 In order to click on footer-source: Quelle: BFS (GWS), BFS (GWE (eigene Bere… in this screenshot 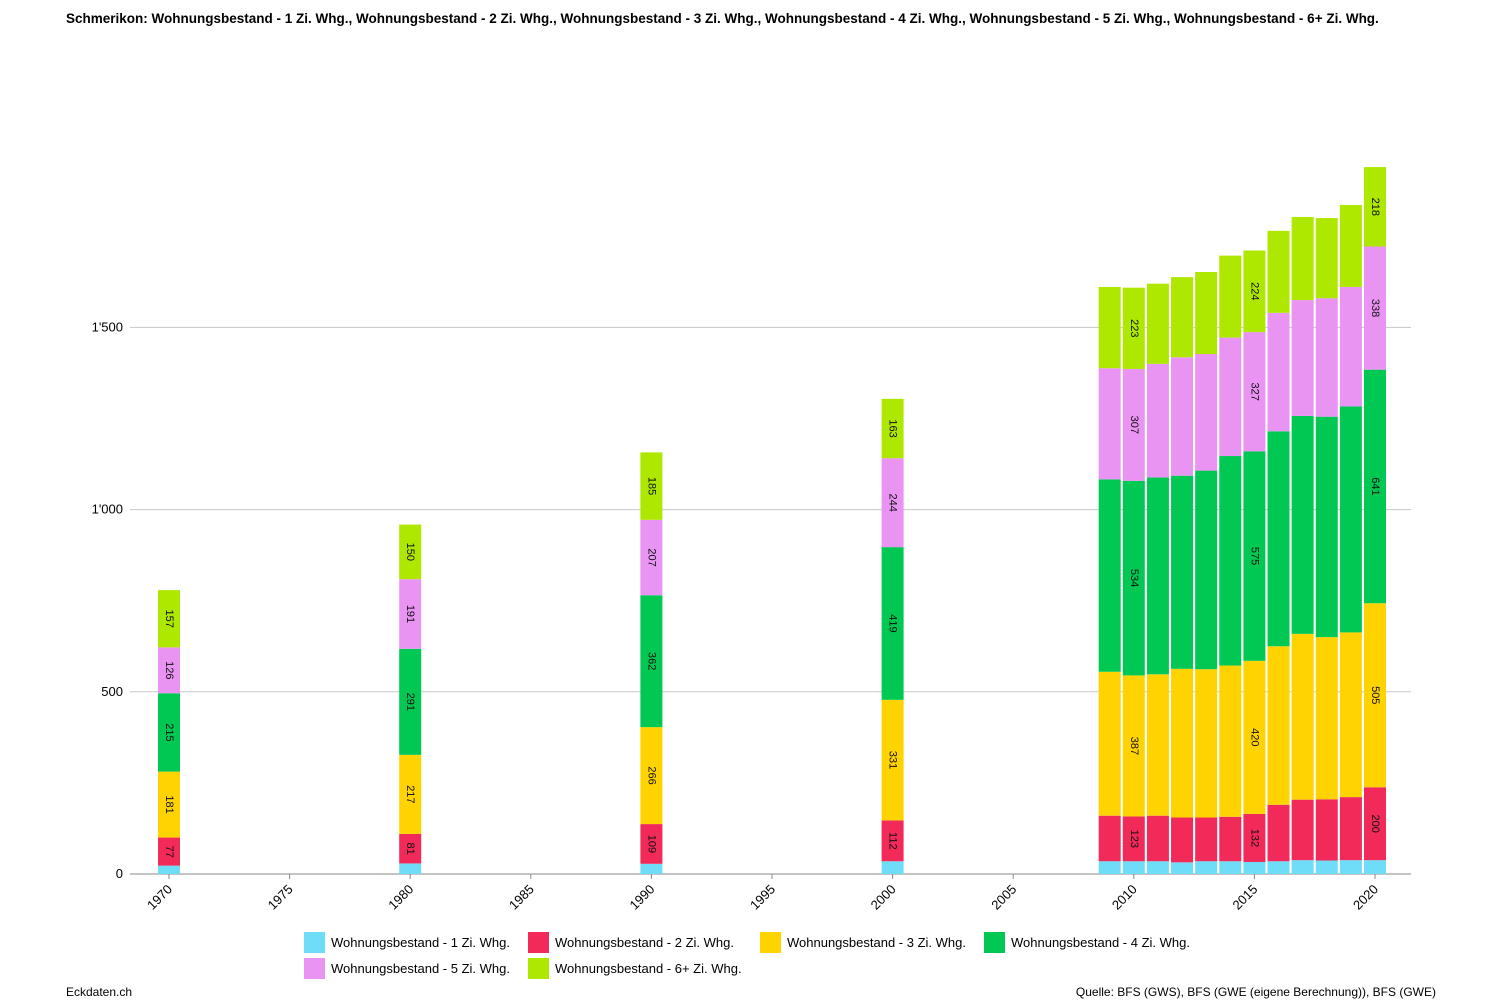, I will do `click(1255, 992)`.